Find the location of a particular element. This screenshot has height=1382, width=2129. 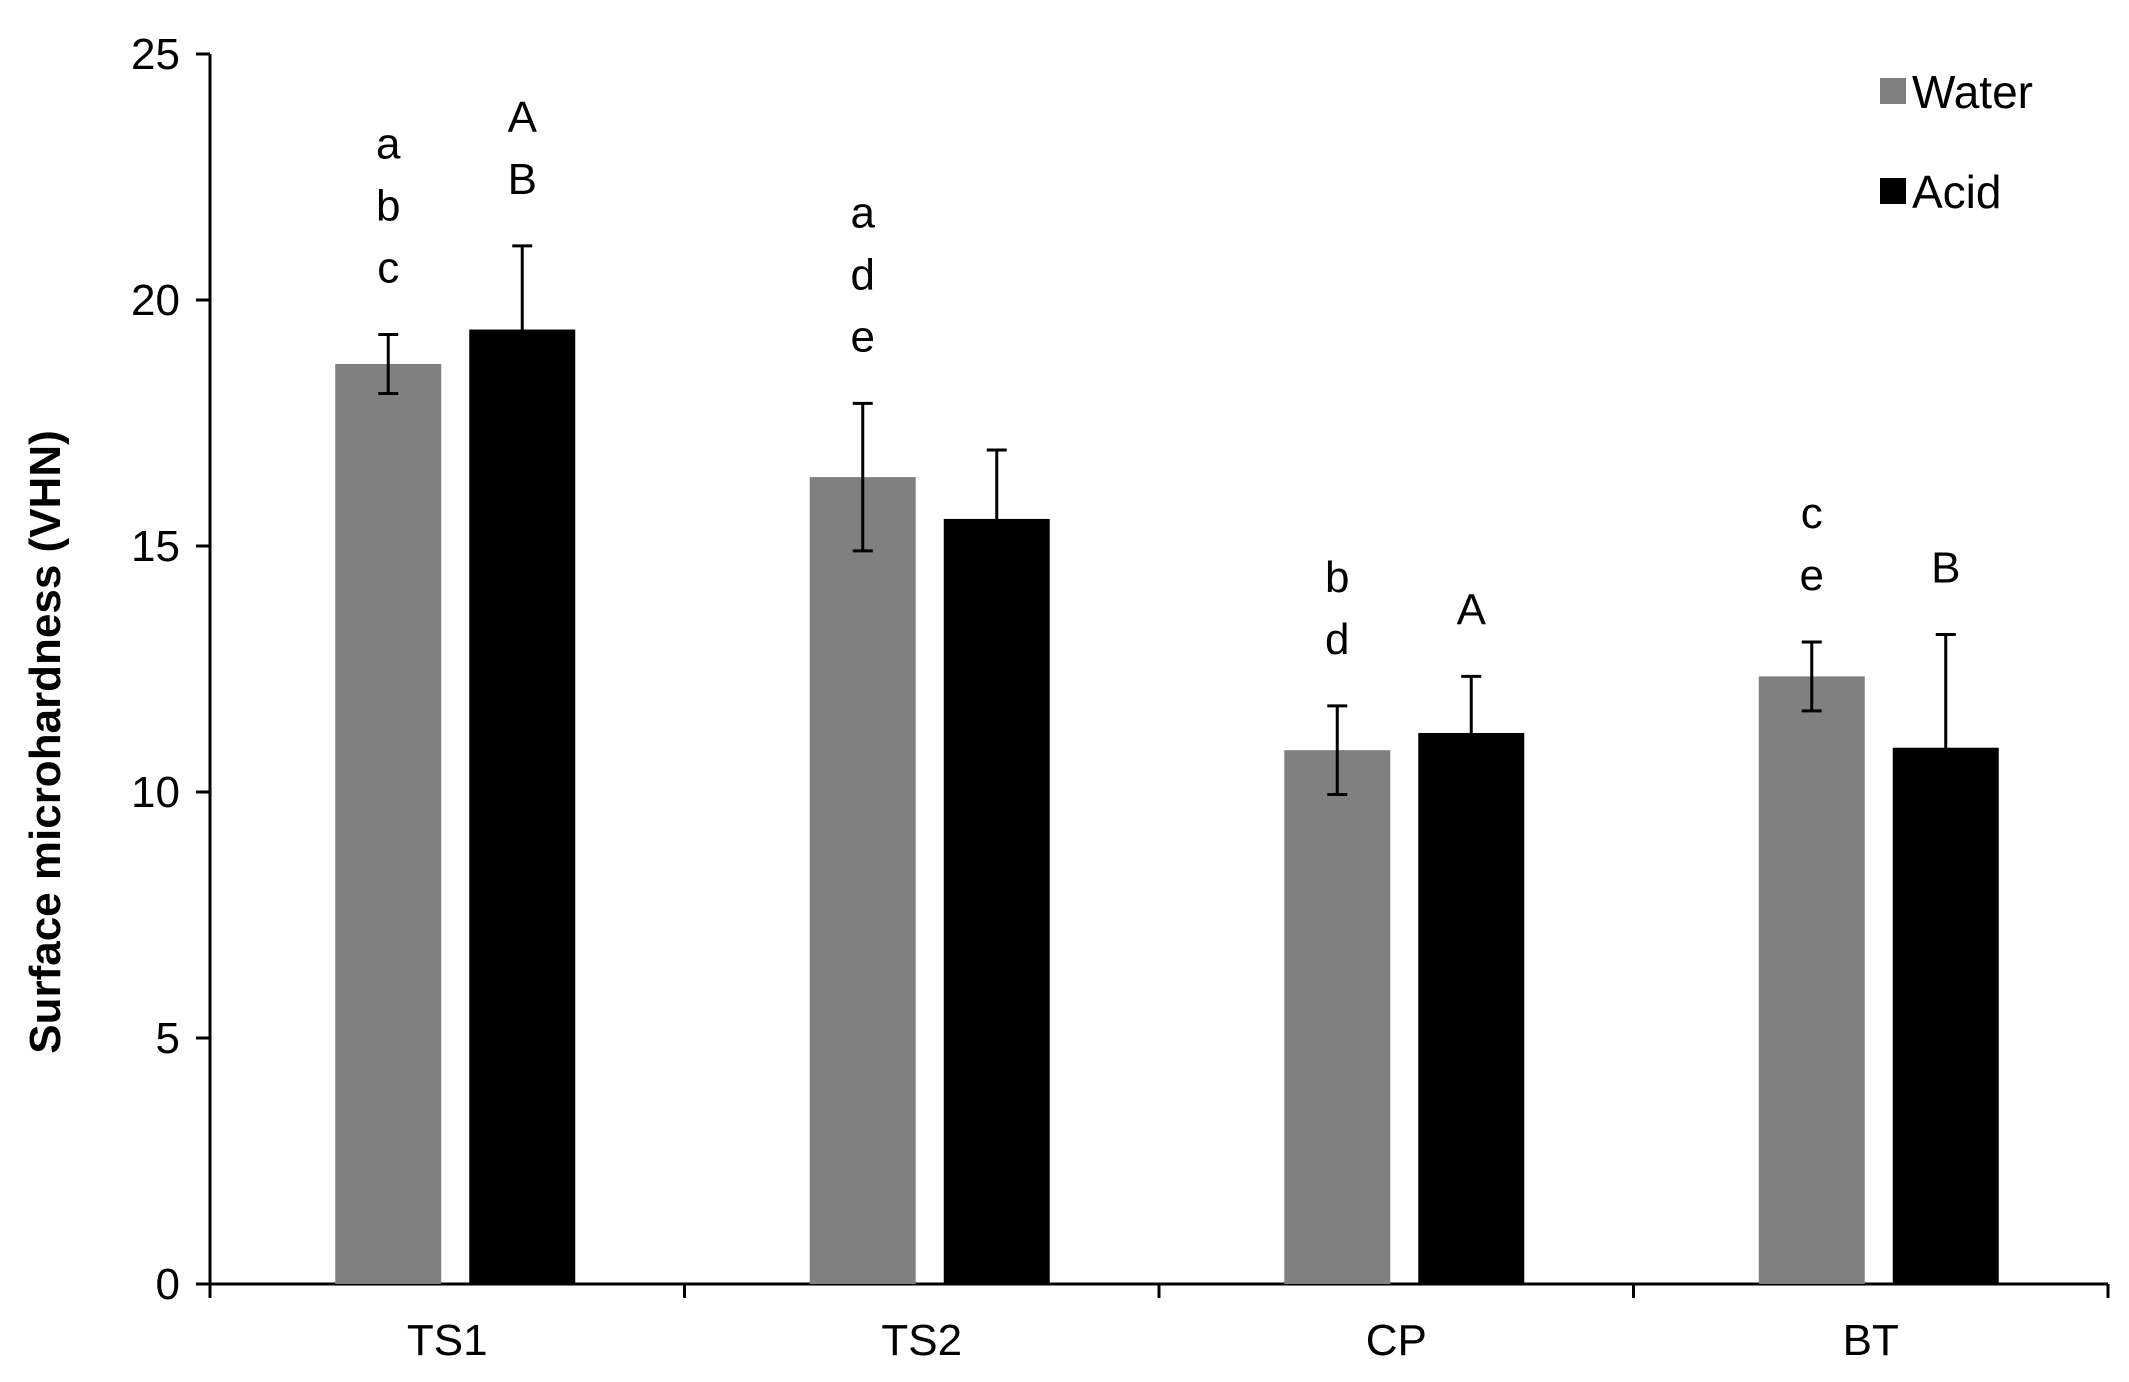

x-tick-label: TS2 is located at coordinates (921, 1340).